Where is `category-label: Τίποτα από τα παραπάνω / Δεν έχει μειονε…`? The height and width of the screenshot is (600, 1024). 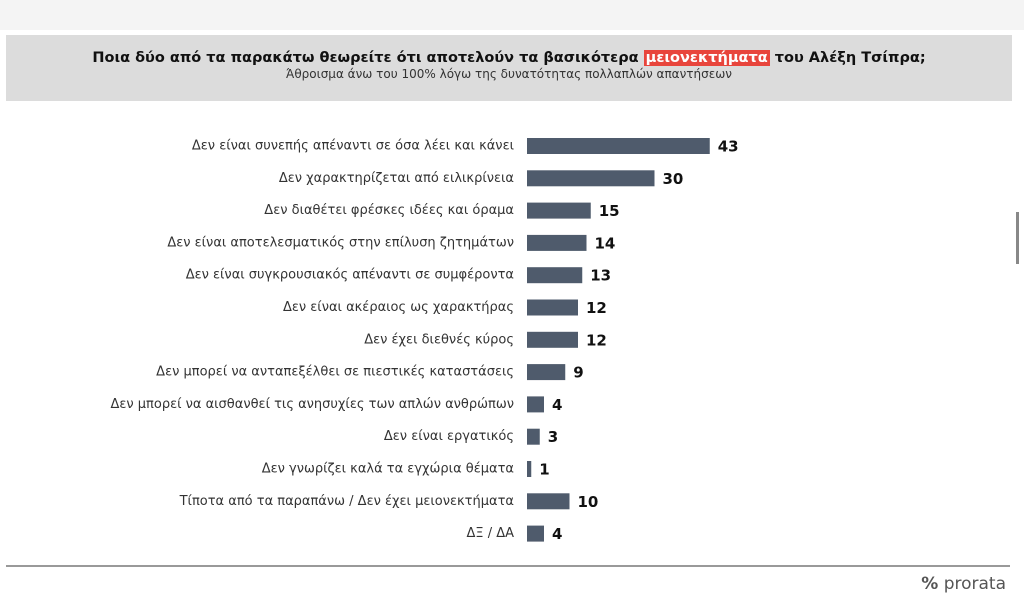
category-label: Τίποτα από τα παραπάνω / Δεν έχει μειονε… is located at coordinates (346, 501).